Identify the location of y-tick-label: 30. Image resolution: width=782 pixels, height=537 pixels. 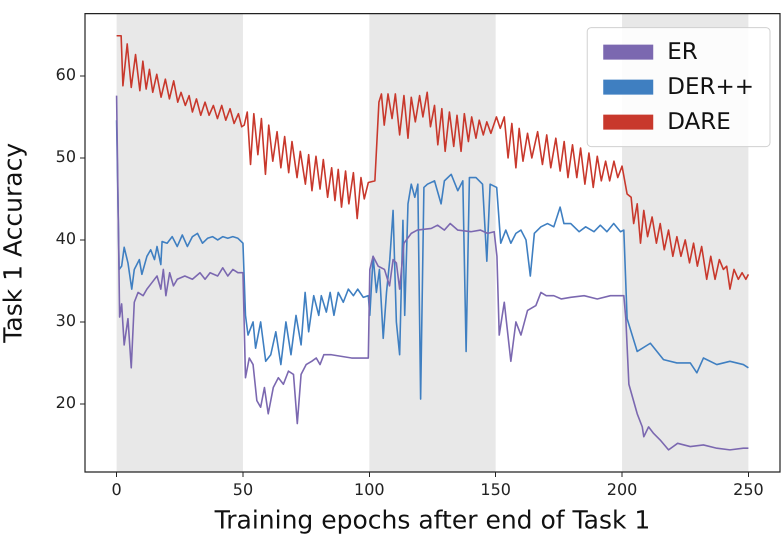
(66, 320).